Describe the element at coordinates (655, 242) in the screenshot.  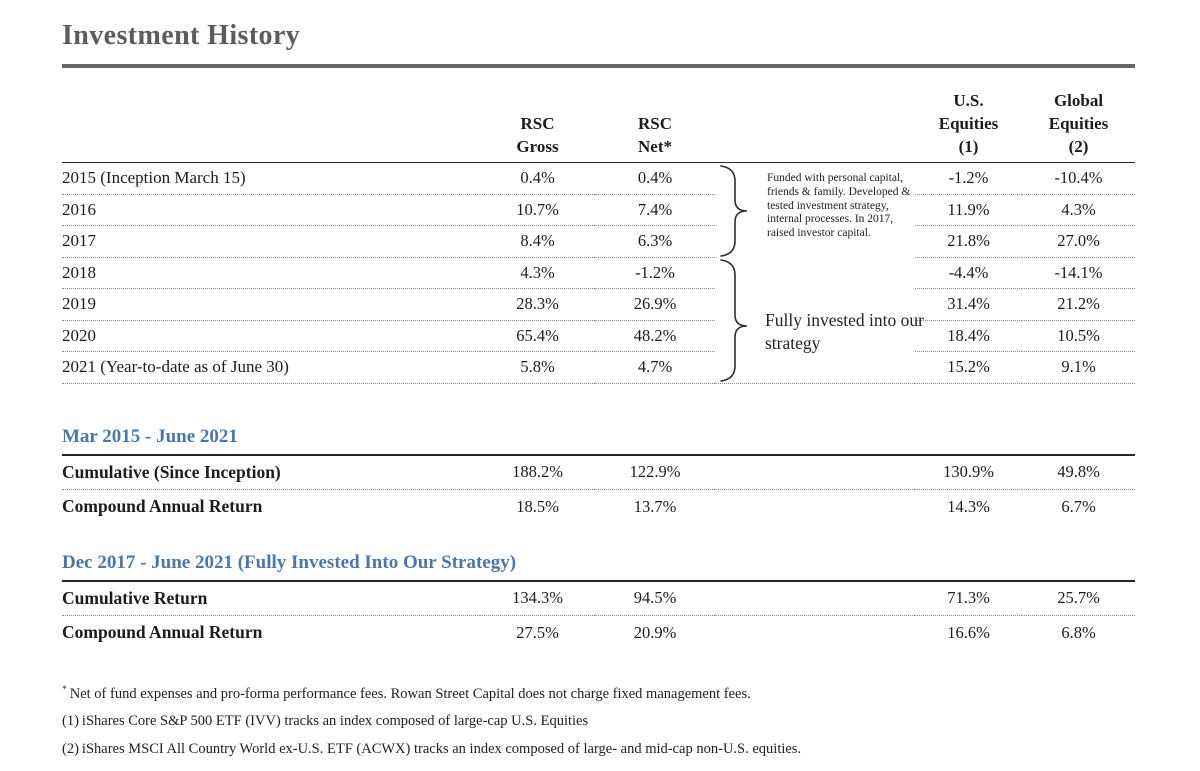
I see `rsc-net-value: 6.3%` at that location.